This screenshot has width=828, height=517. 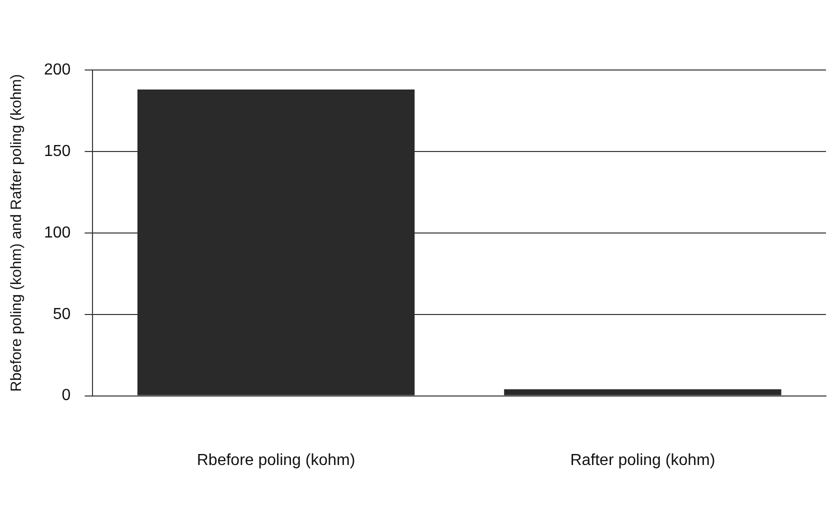 What do you see at coordinates (276, 460) in the screenshot?
I see `x-tick-label: Rbefore poling (kohm)` at bounding box center [276, 460].